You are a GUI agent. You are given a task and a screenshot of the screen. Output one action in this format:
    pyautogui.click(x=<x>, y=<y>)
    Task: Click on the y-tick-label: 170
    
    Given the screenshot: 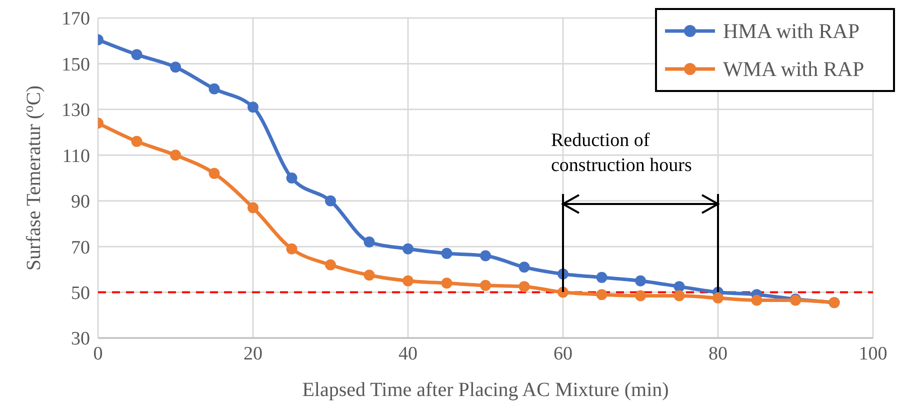 What is the action you would take?
    pyautogui.click(x=76, y=19)
    